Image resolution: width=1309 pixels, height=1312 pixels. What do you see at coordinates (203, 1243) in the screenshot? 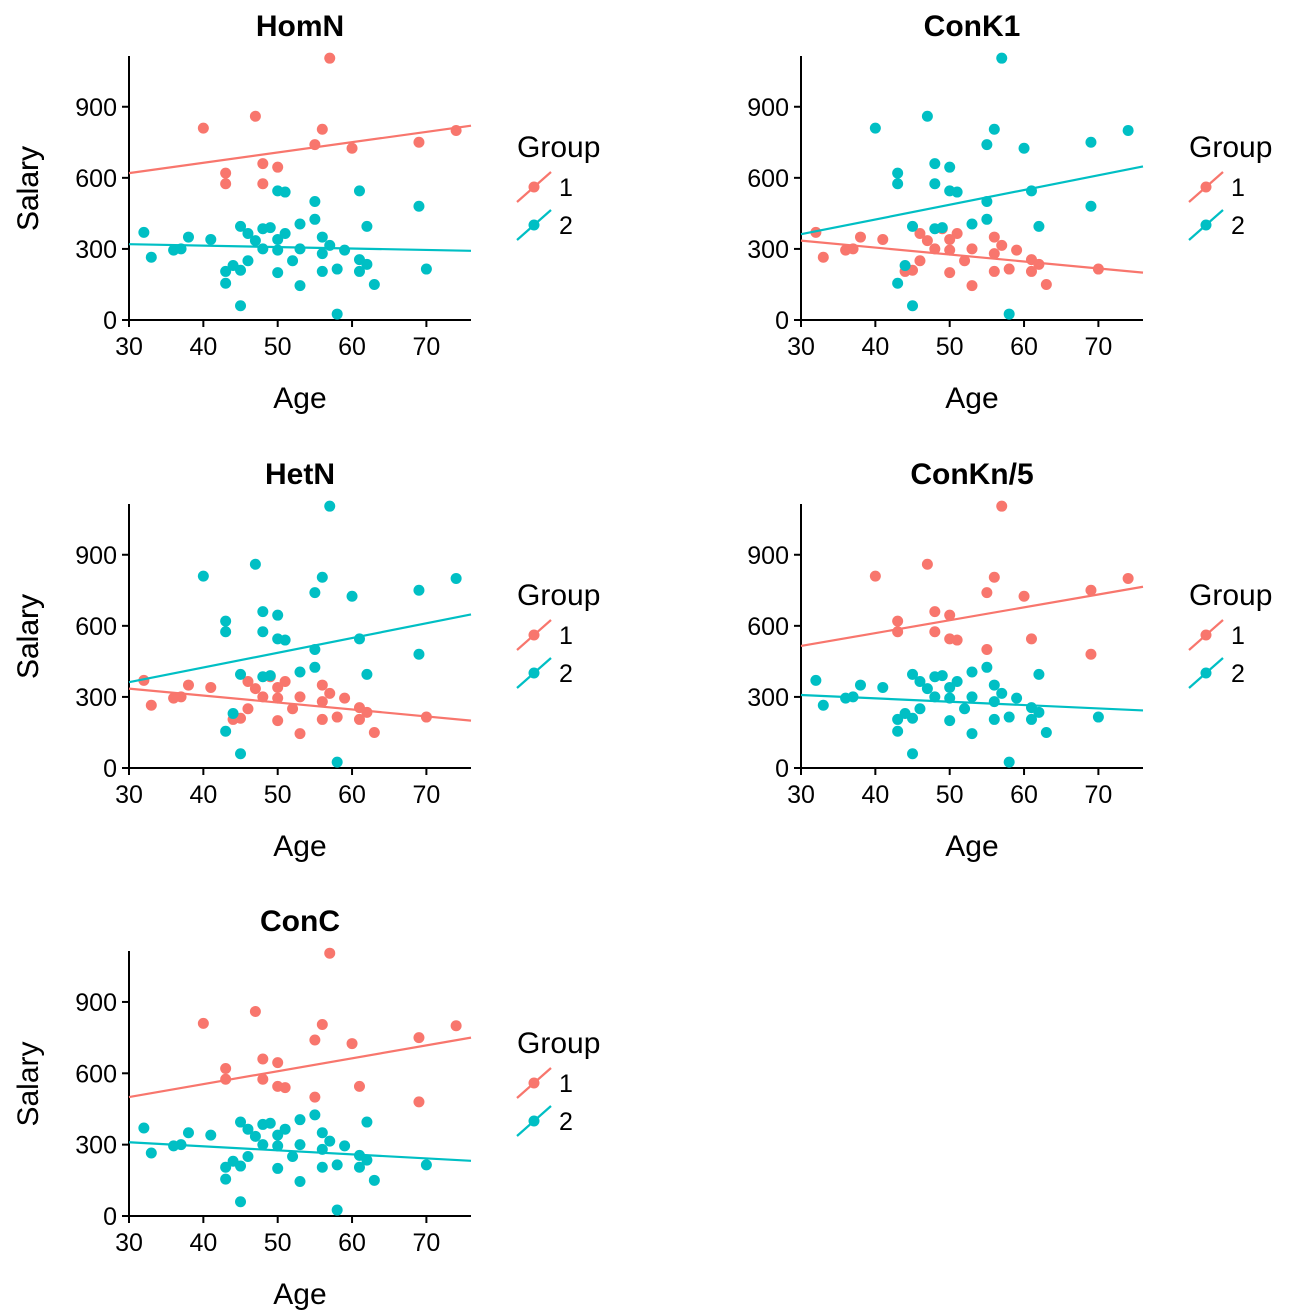
I see `x-tick-label: 40` at bounding box center [203, 1243].